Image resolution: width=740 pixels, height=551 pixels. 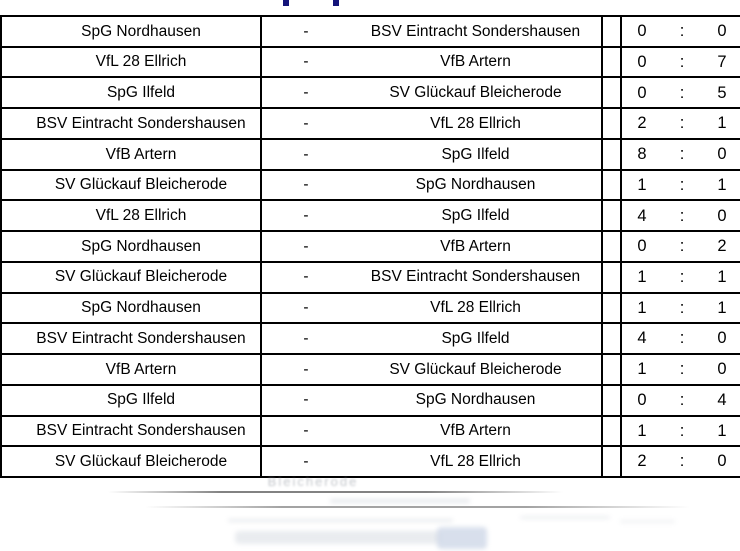 What do you see at coordinates (476, 277) in the screenshot?
I see `away-team-cell: BSV Eintracht Sondershausen` at bounding box center [476, 277].